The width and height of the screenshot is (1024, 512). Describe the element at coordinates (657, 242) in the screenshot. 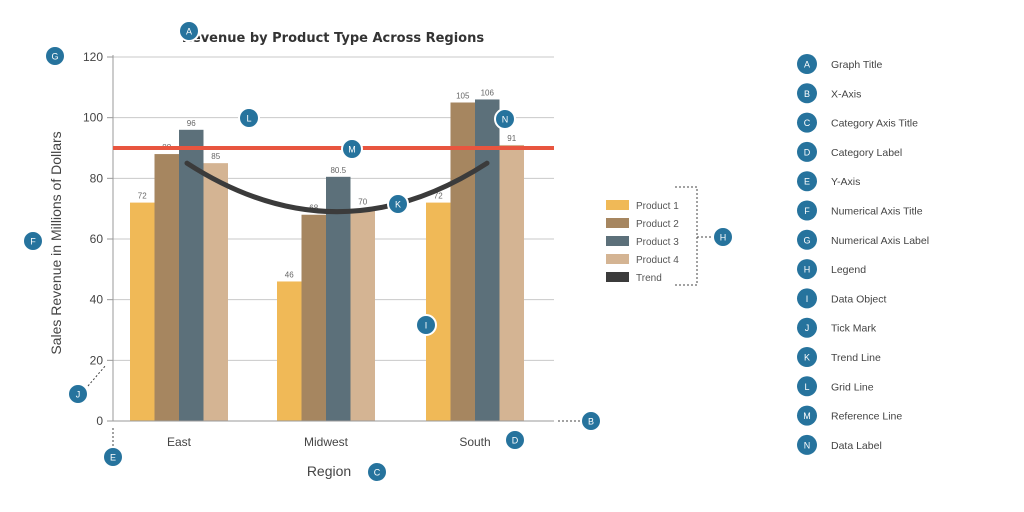

I see `legend-label: Product 3` at that location.